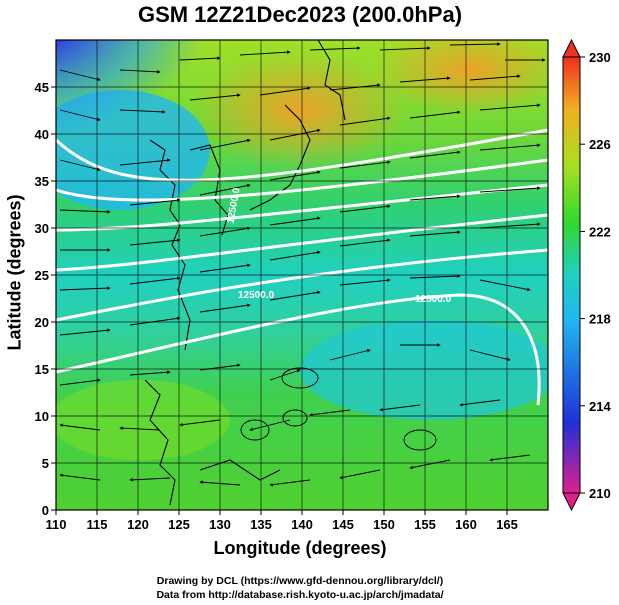  I want to click on x-tick-label: 135, so click(261, 524).